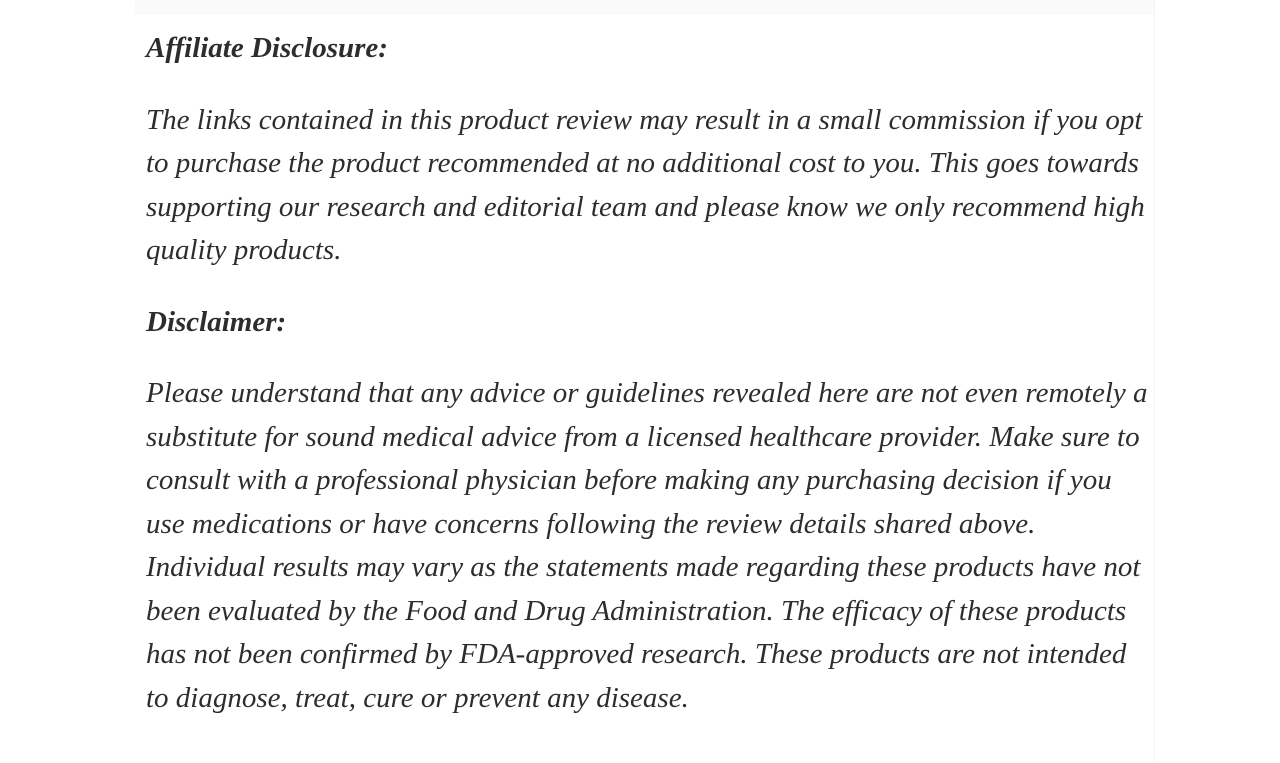 The image size is (1280, 763). I want to click on affiliate-disclosure-heading: Affiliate Disclosure:, so click(267, 48).